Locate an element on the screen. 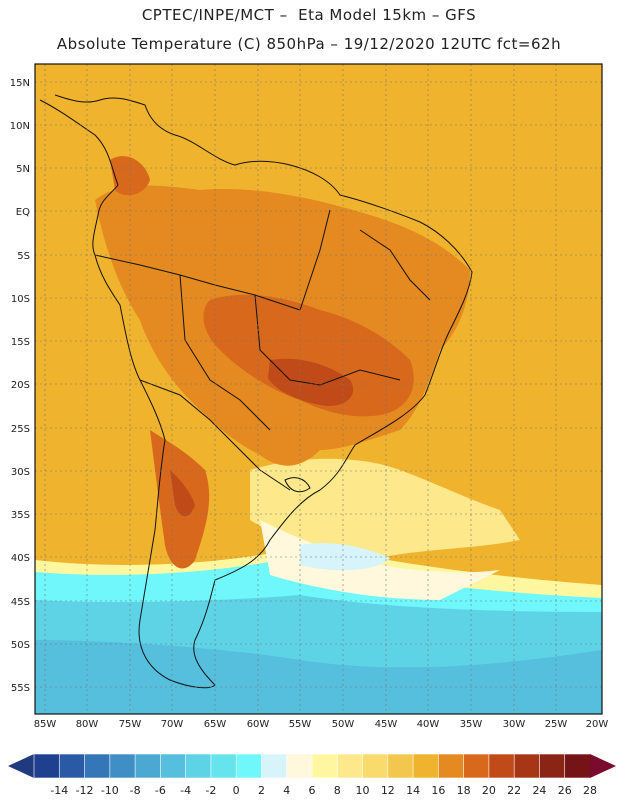 The image size is (618, 800). colorbar-tick-label: 4 is located at coordinates (286, 790).